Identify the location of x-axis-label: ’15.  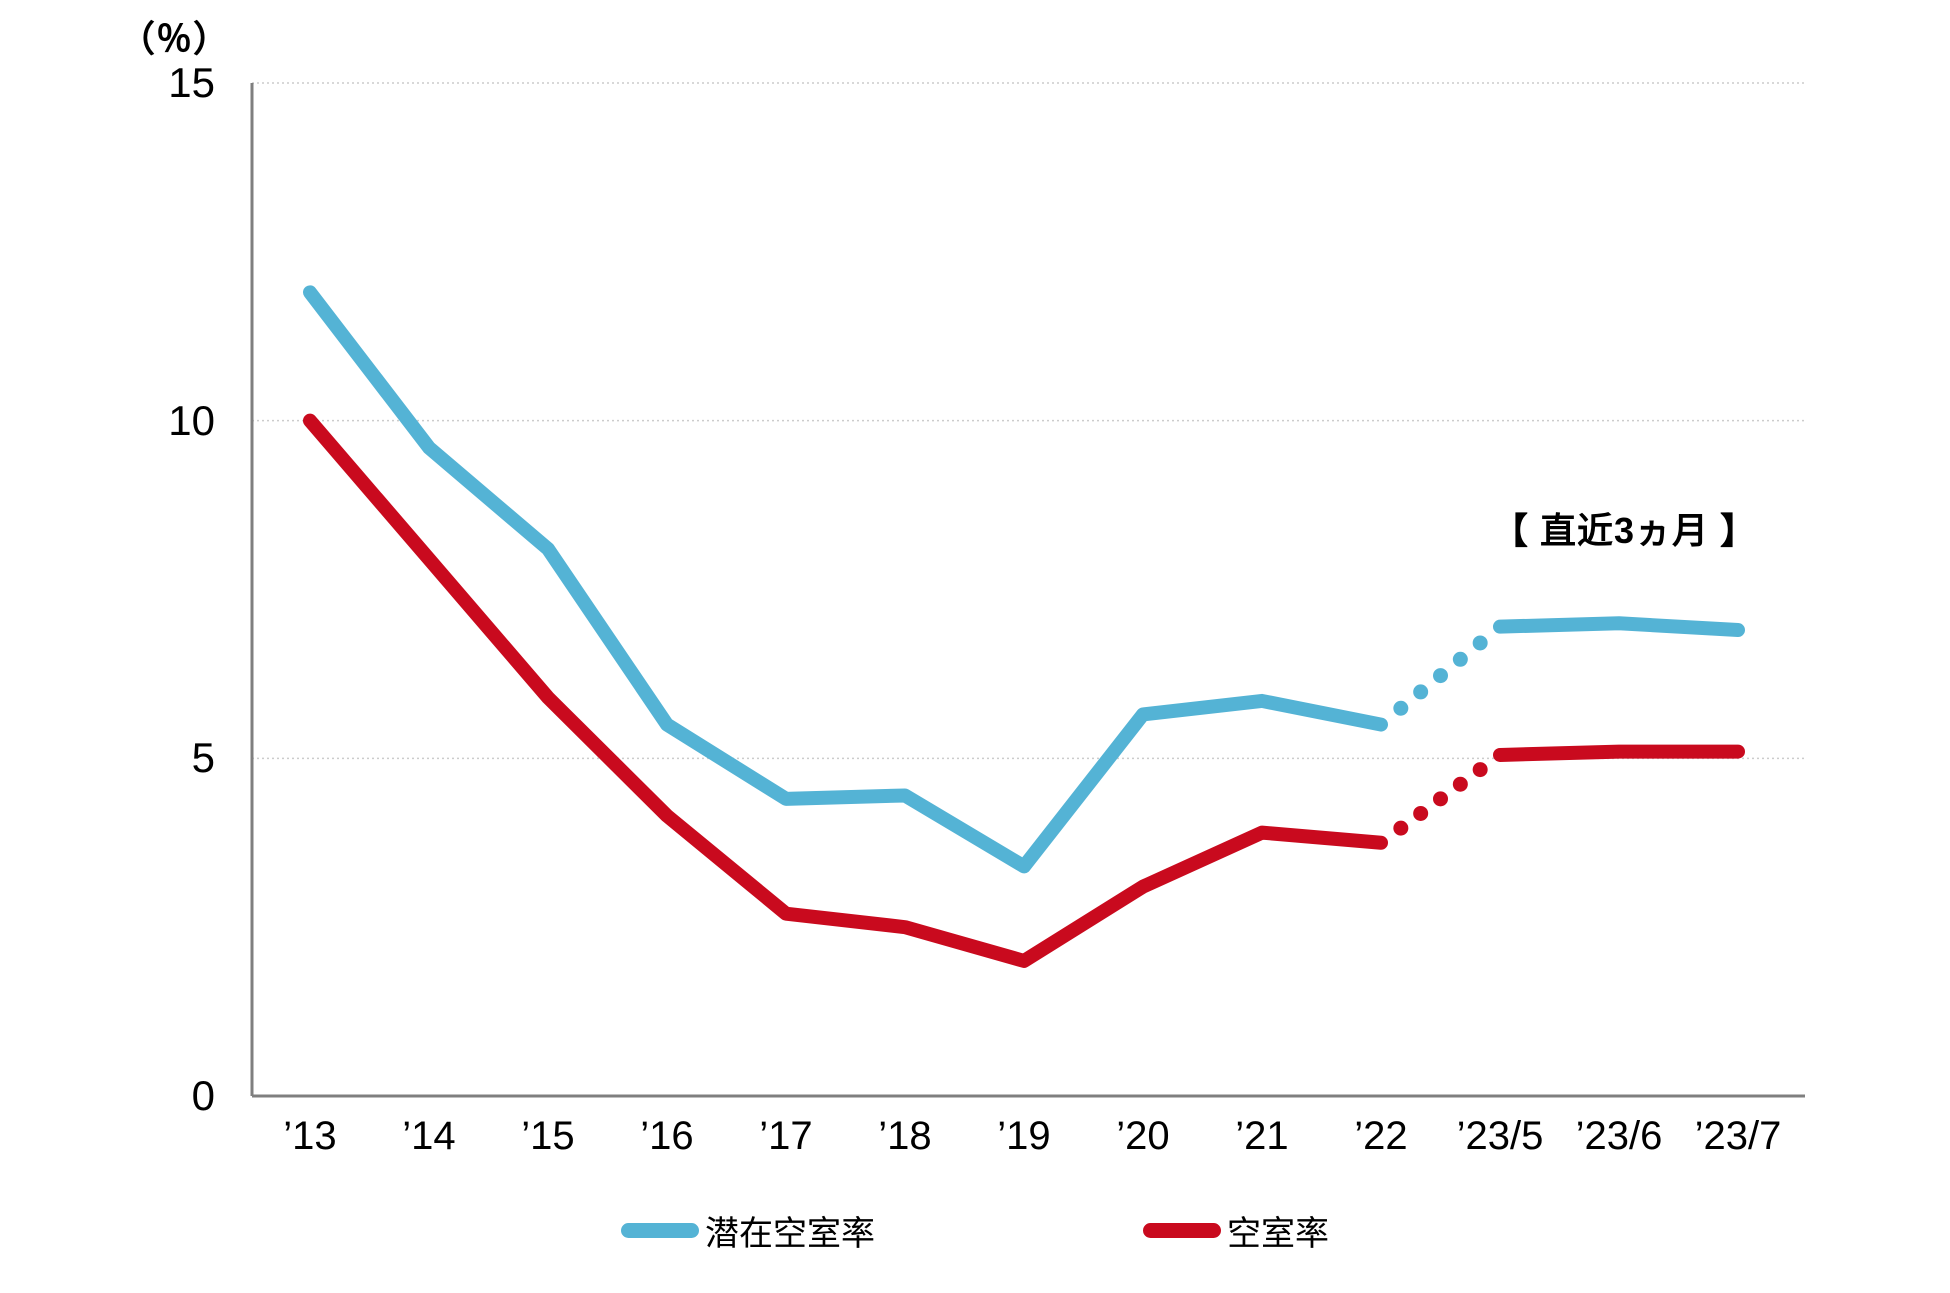
(548, 1136).